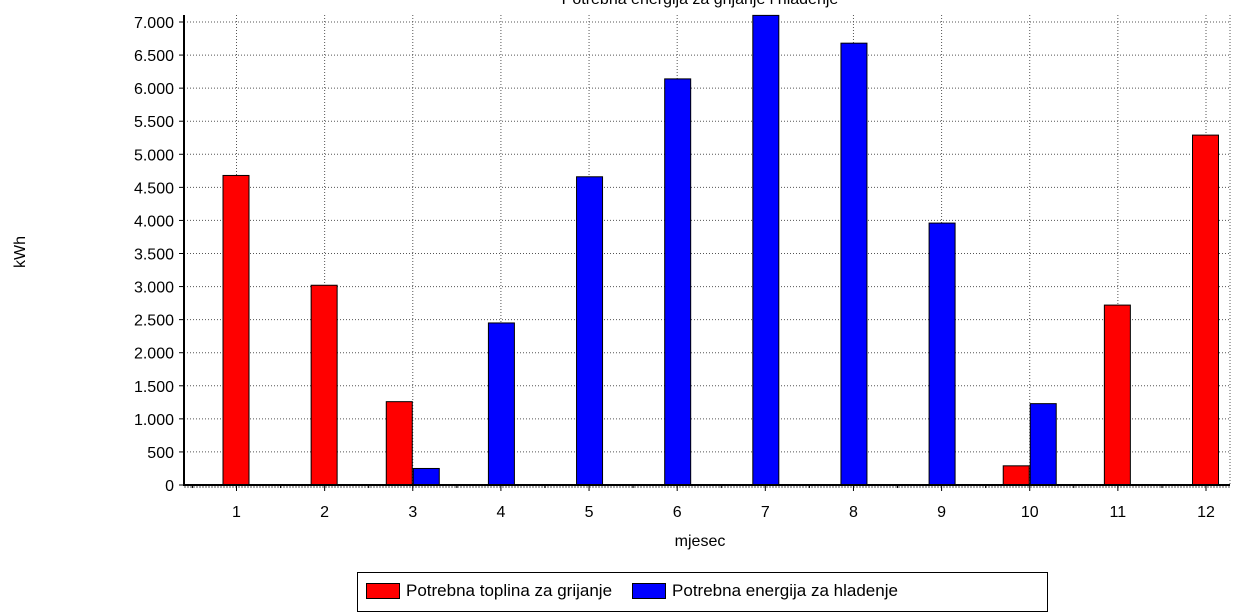  I want to click on y-tick-label: 3.000, so click(154, 288).